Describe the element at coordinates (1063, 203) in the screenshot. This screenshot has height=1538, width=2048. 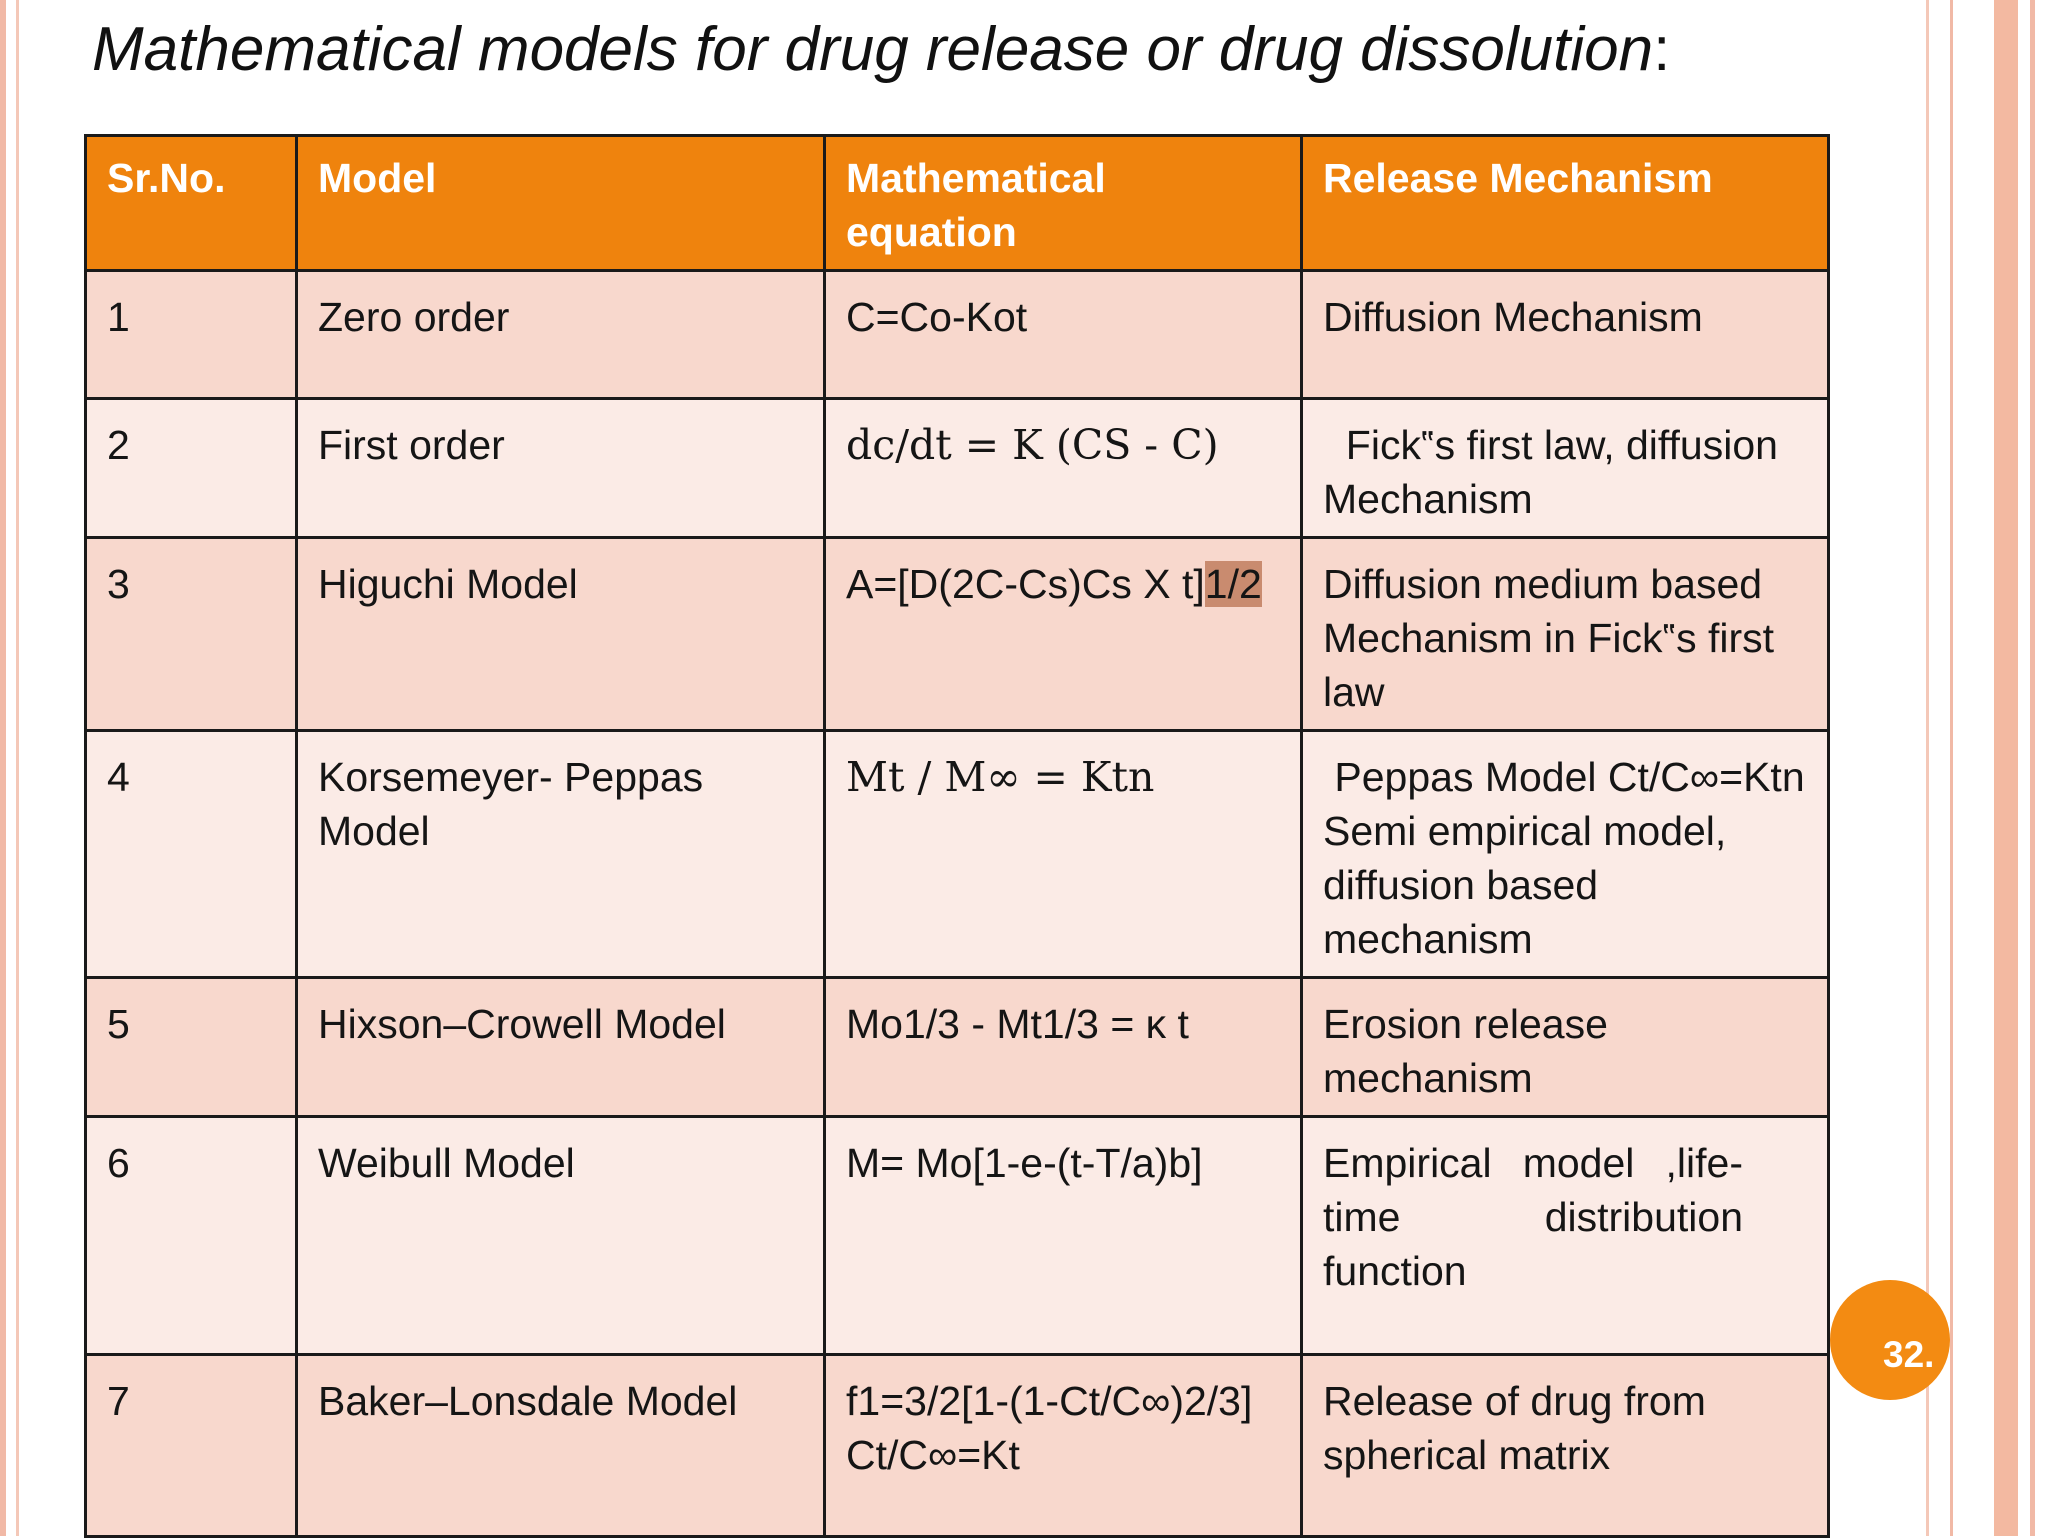
I see `header-equation: Mathematical equation` at that location.